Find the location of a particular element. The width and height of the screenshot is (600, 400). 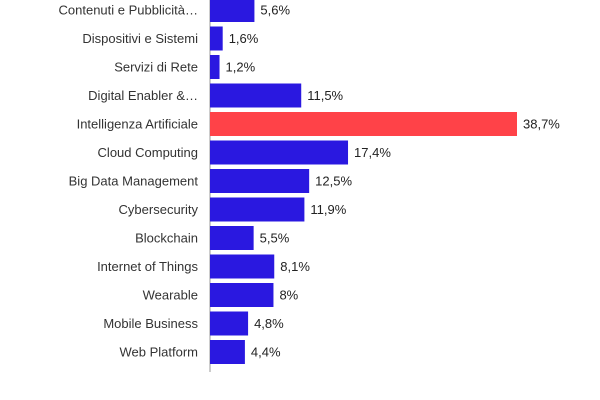

category-label: Web Platform is located at coordinates (158, 352).